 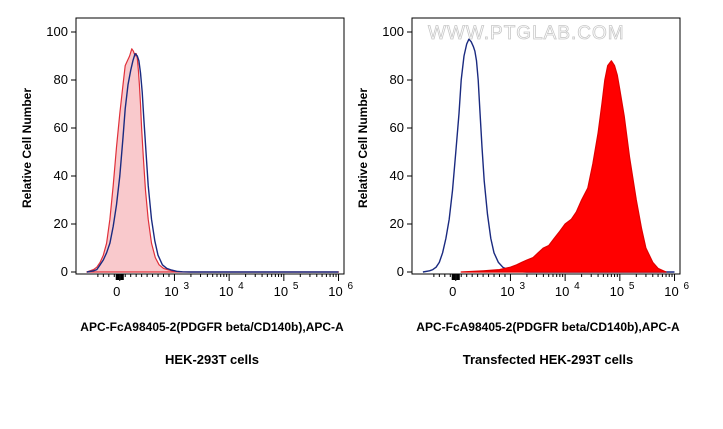 I want to click on panel-subtitle: Transfected HEK-293T cells, so click(x=548, y=359).